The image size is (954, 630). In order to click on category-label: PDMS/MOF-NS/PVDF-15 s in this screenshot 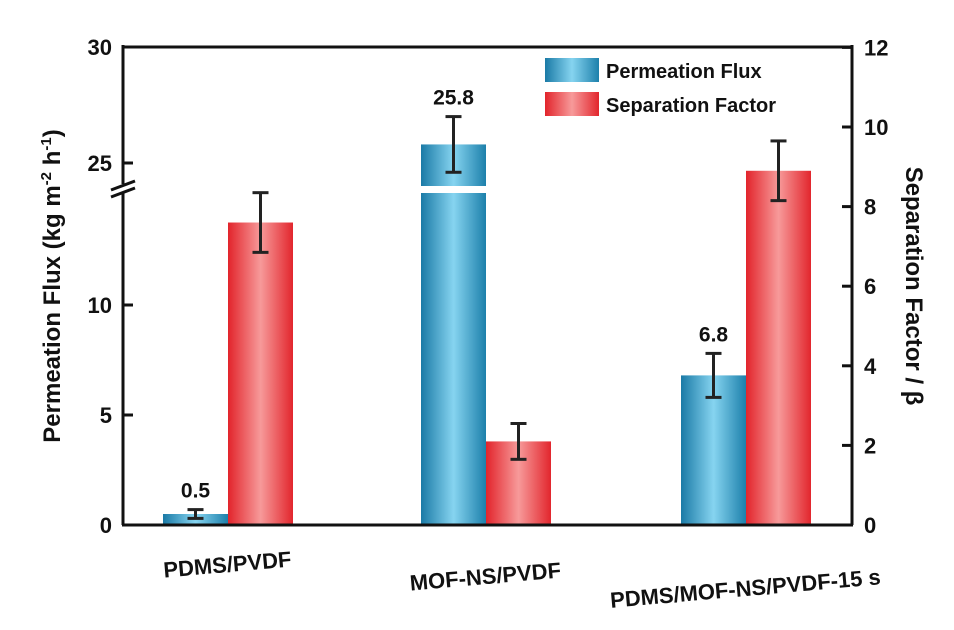, I will do `click(745, 588)`.